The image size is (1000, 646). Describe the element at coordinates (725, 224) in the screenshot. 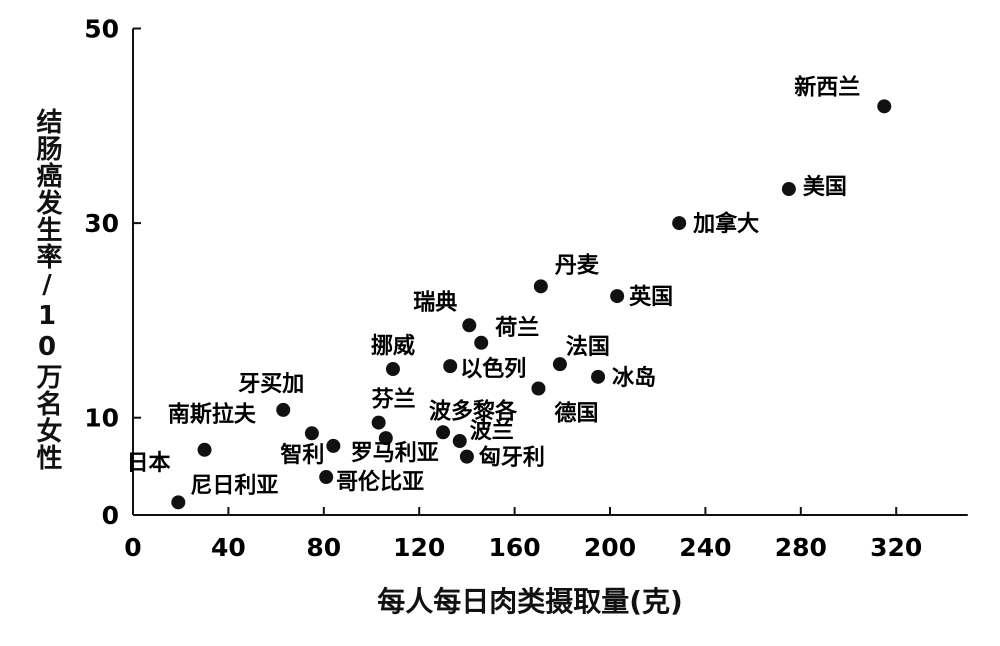

I see `point-label: 加拿大` at that location.